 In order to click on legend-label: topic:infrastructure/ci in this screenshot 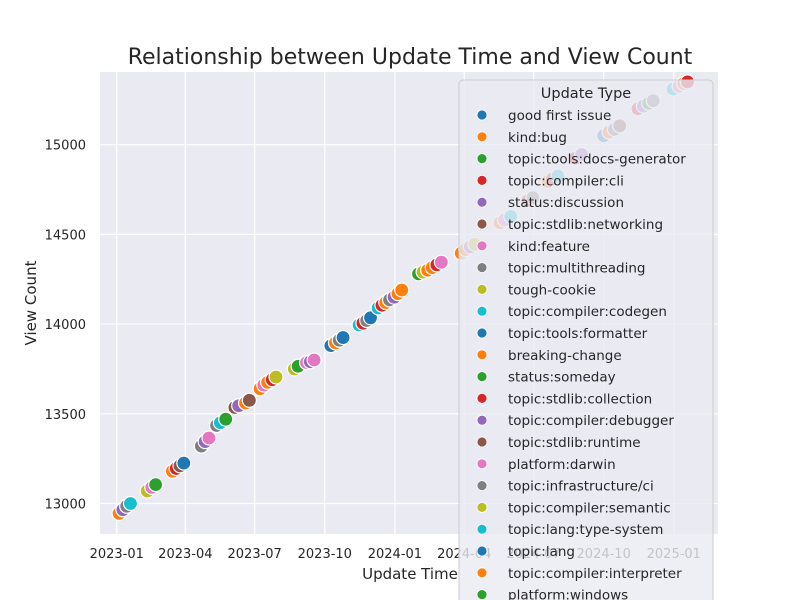, I will do `click(581, 487)`.